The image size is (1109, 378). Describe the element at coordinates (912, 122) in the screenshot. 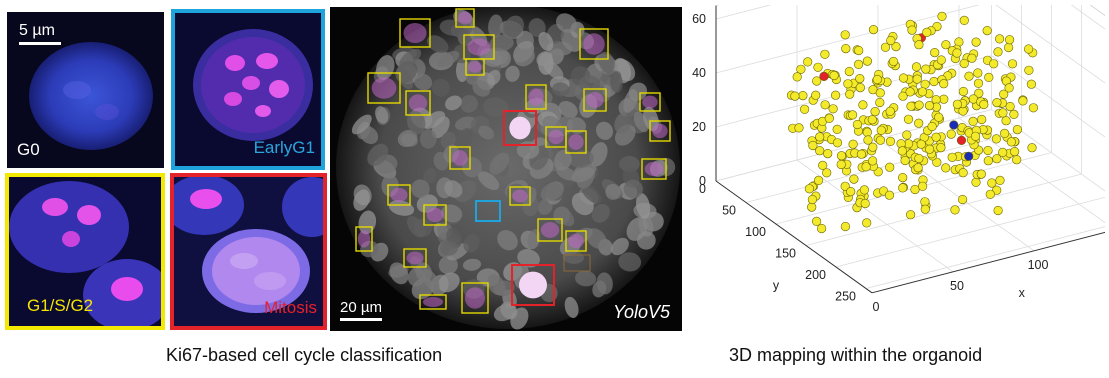

I see `plot3d-points` at that location.